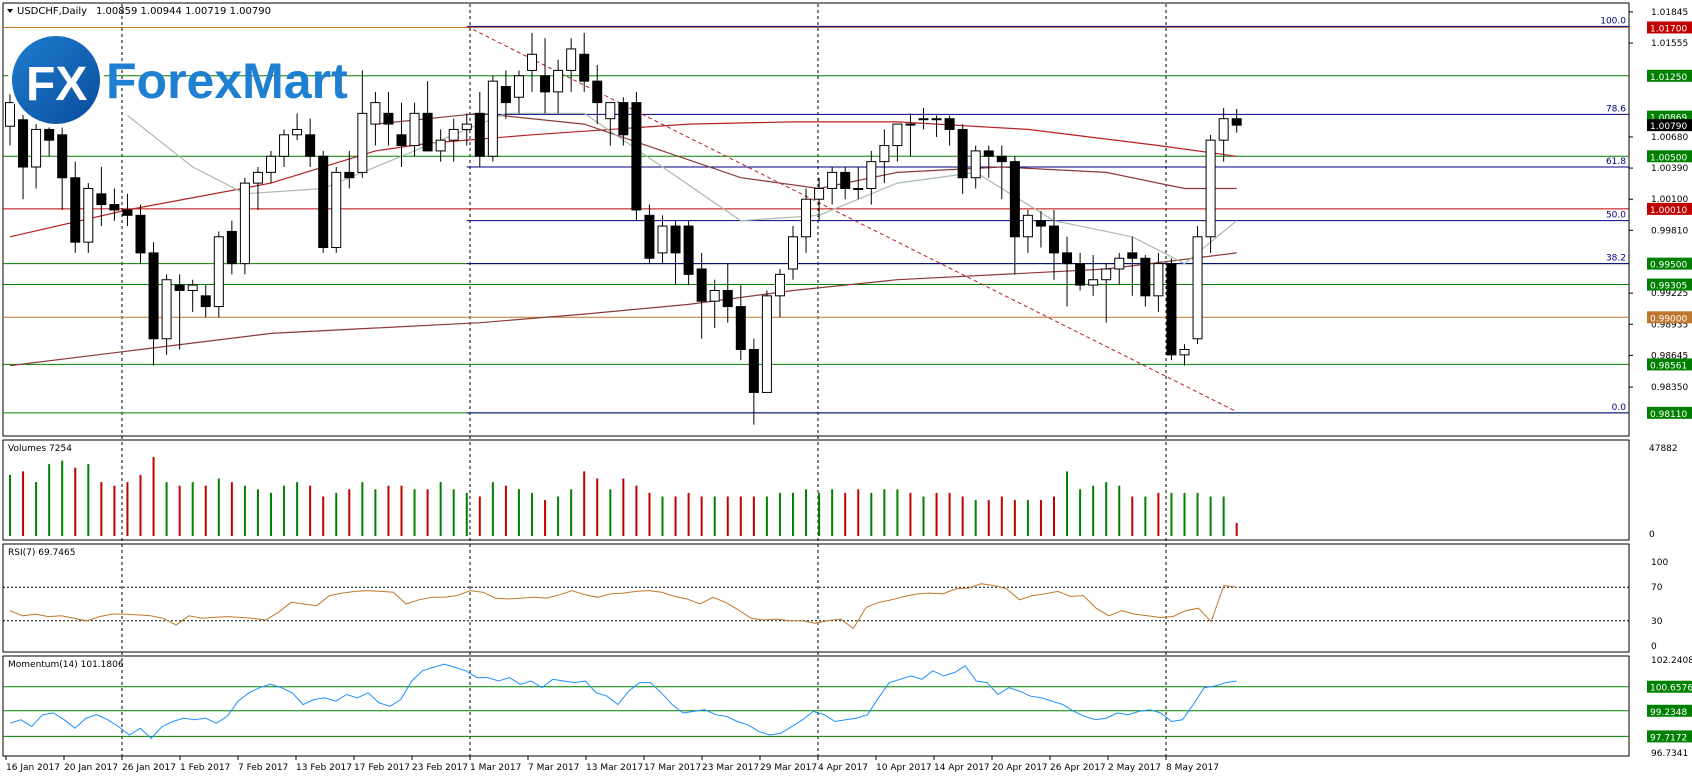  What do you see at coordinates (66, 665) in the screenshot?
I see `momentum-label: Momentum(14) 101.1806` at bounding box center [66, 665].